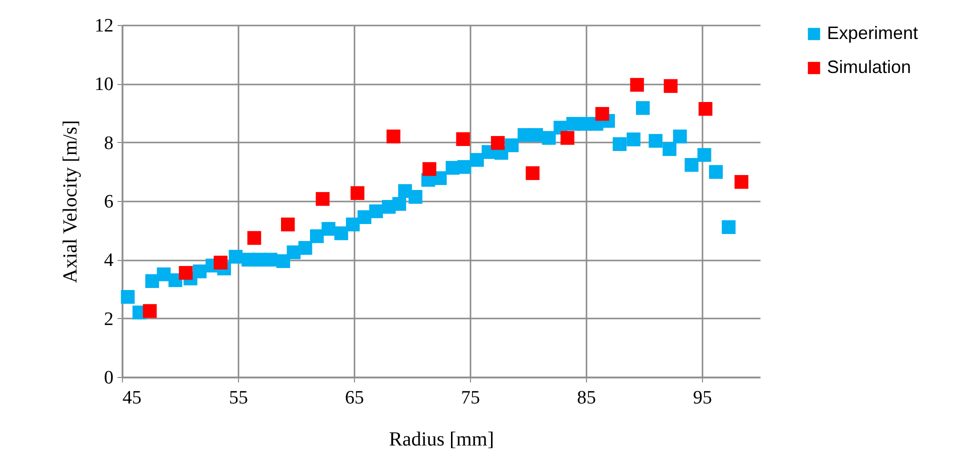  I want to click on x-tick-label: 45, so click(132, 398).